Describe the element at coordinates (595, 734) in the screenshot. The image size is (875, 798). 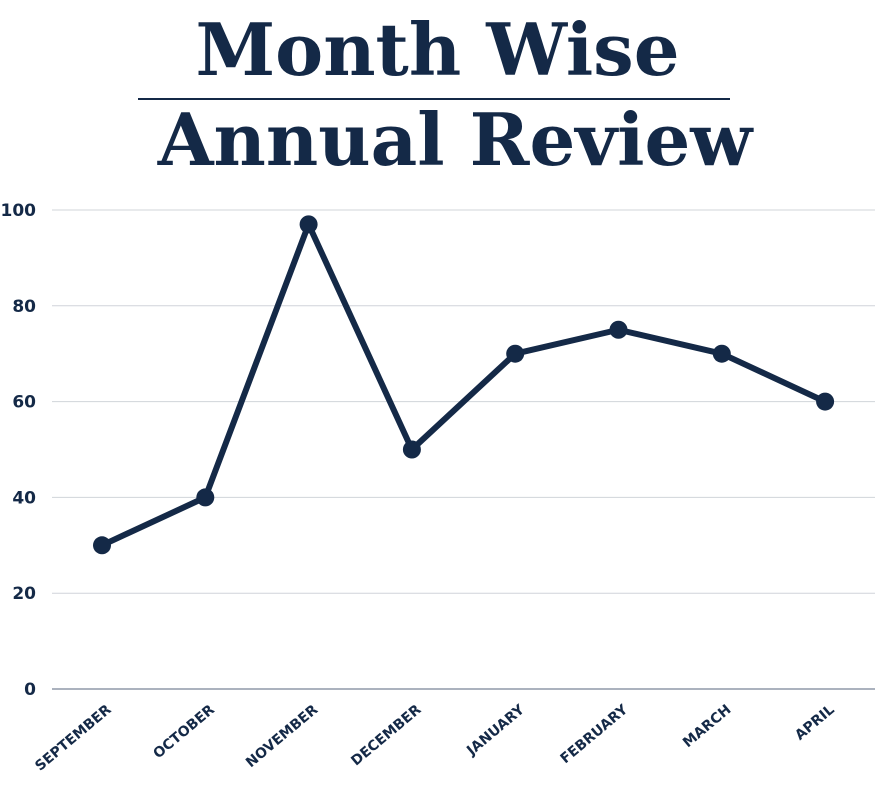
I see `x-tick-label: FEBRUARY` at that location.